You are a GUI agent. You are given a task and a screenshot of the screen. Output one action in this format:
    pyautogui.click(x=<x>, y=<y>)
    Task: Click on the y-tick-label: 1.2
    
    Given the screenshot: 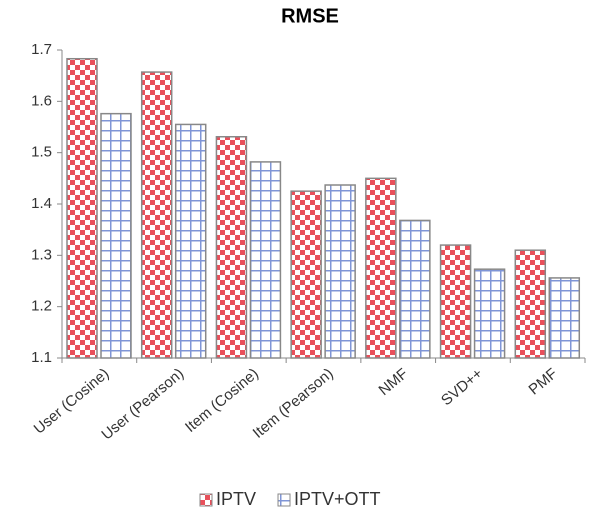 What is the action you would take?
    pyautogui.click(x=41, y=306)
    